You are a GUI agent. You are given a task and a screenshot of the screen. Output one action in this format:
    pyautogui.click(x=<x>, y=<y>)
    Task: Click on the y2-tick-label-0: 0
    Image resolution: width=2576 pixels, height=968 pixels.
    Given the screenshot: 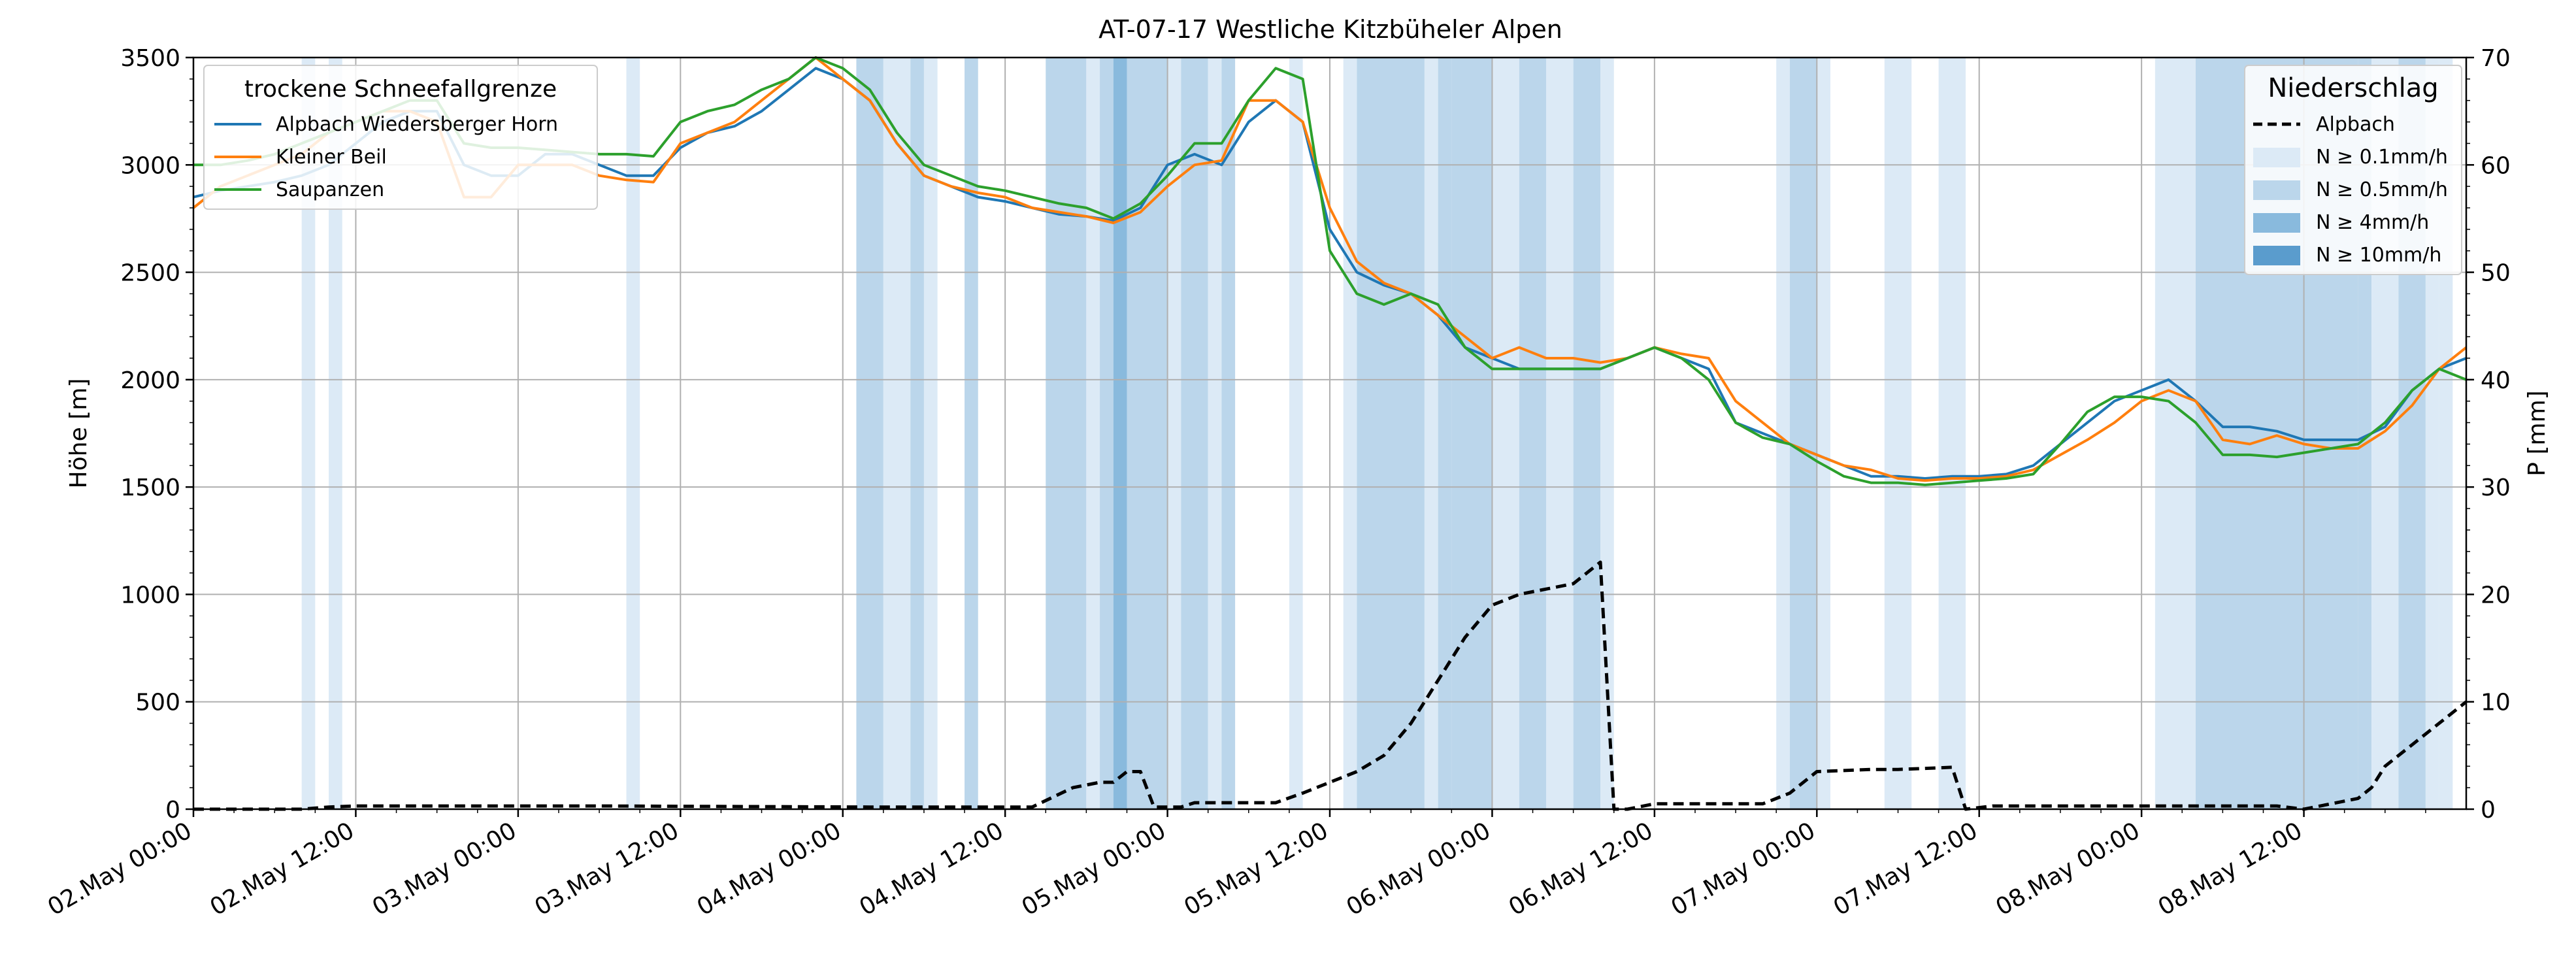 What is the action you would take?
    pyautogui.click(x=2488, y=810)
    